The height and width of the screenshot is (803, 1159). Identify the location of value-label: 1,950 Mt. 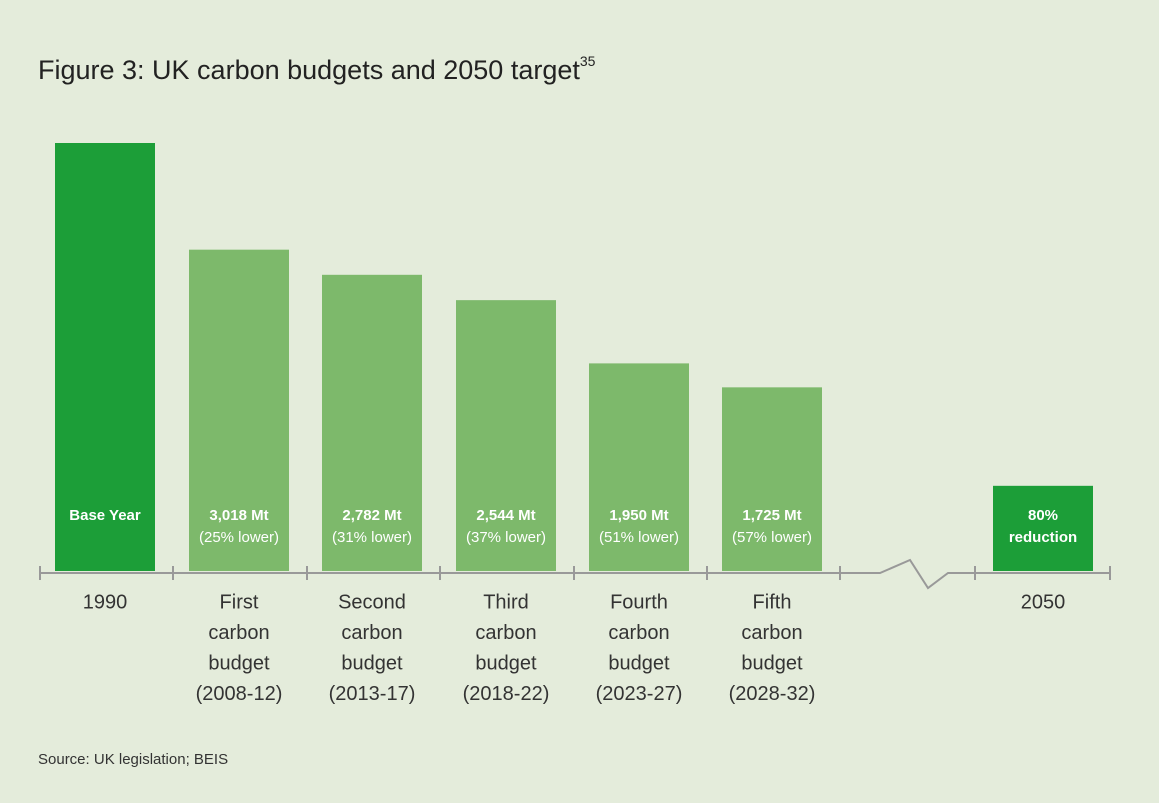
(638, 515).